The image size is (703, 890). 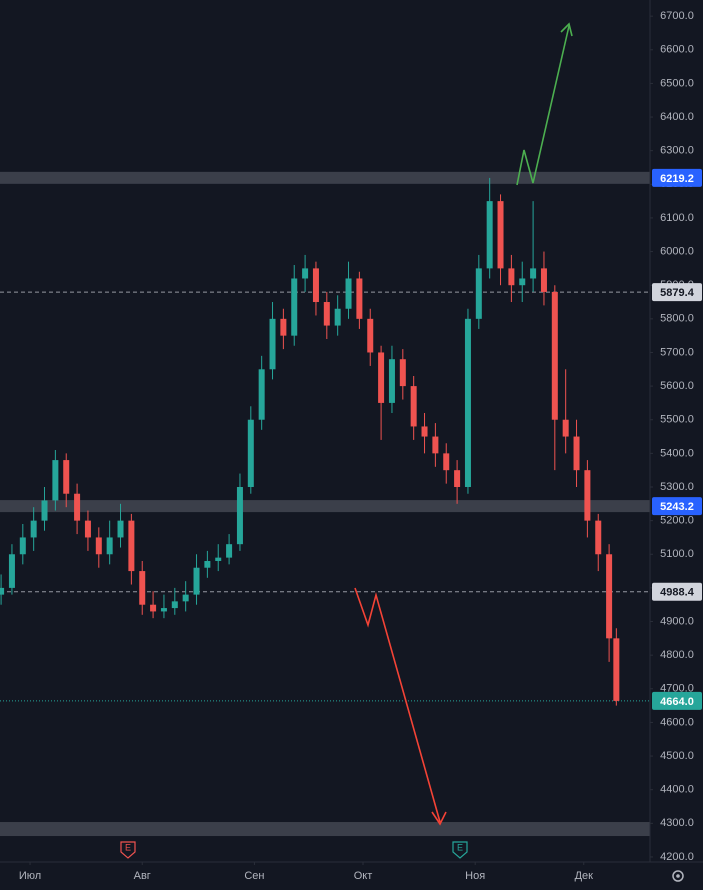 What do you see at coordinates (677, 689) in the screenshot?
I see `y-tick-label: 4700.0` at bounding box center [677, 689].